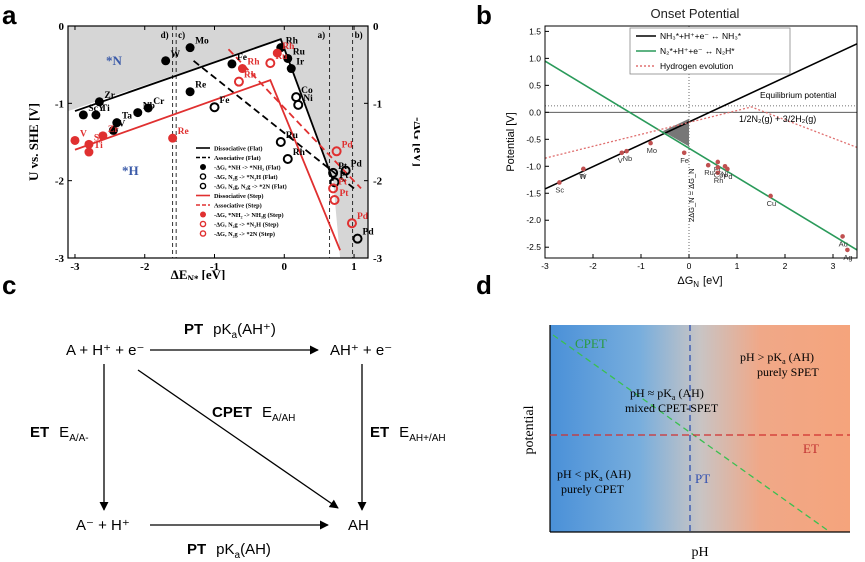 Image resolution: width=865 pixels, height=562 pixels. What do you see at coordinates (641, 266) in the screenshot?
I see `x-tick-label: -1` at bounding box center [641, 266].